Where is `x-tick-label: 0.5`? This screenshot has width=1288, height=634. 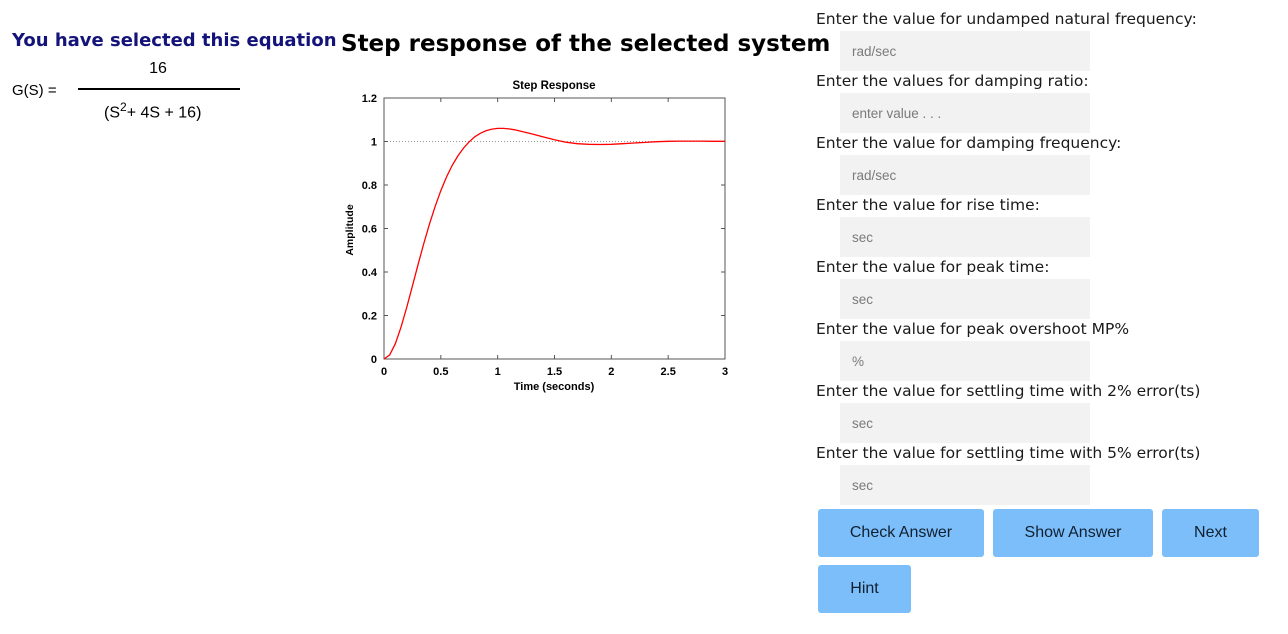
x-tick-label: 0.5 is located at coordinates (440, 372).